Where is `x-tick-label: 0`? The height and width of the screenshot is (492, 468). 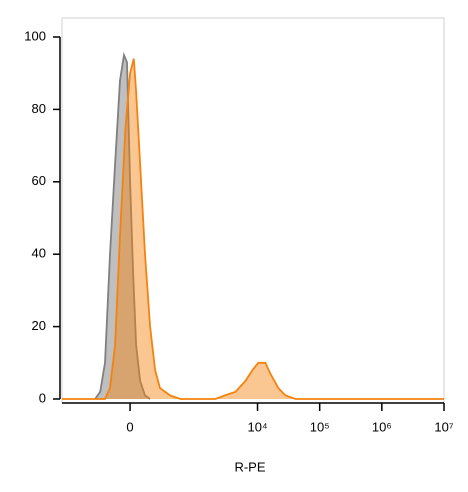
x-tick-label: 0 is located at coordinates (129, 426).